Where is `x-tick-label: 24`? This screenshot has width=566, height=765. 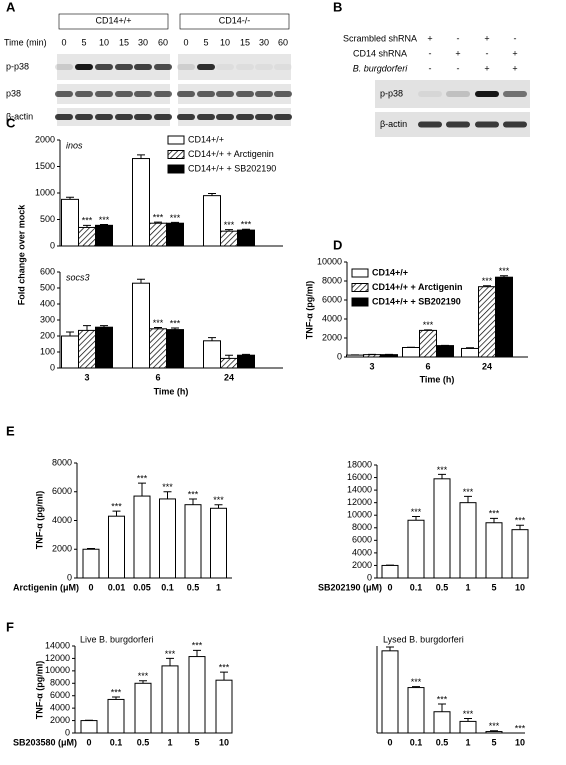 x-tick-label: 24 is located at coordinates (229, 377).